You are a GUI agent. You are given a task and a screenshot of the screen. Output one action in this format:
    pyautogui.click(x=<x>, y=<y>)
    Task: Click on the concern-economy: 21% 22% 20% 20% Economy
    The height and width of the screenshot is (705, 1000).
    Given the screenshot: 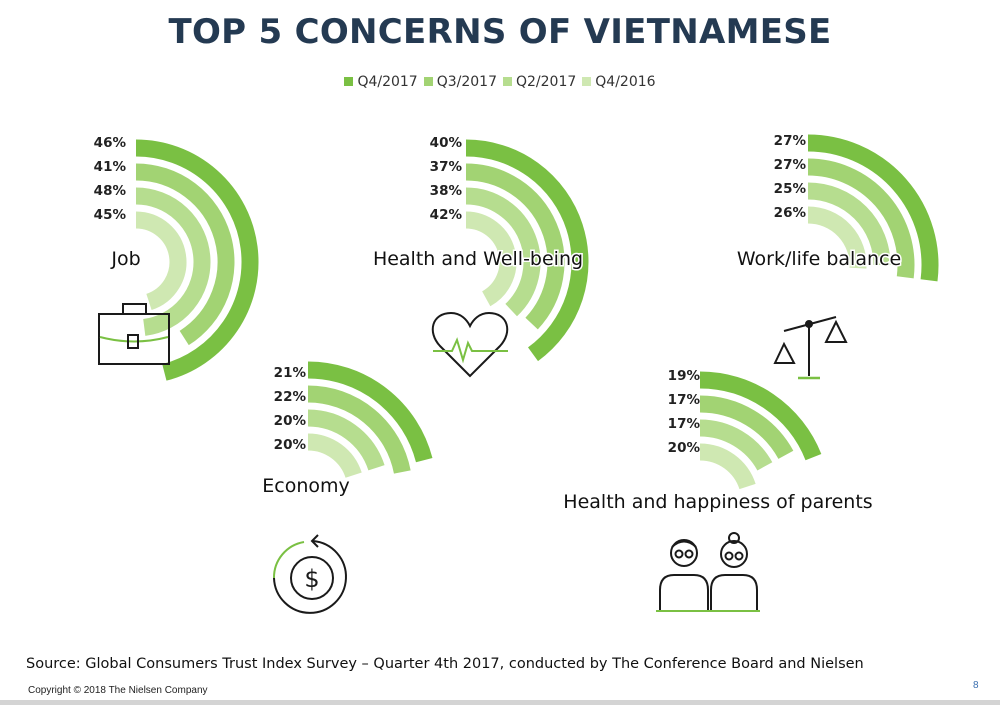 What is the action you would take?
    pyautogui.click(x=347, y=430)
    